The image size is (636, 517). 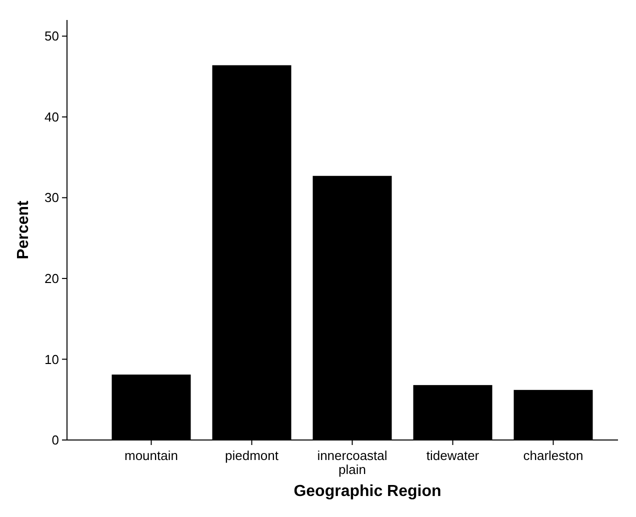 I want to click on x-tick-label: tidewater, so click(x=453, y=455).